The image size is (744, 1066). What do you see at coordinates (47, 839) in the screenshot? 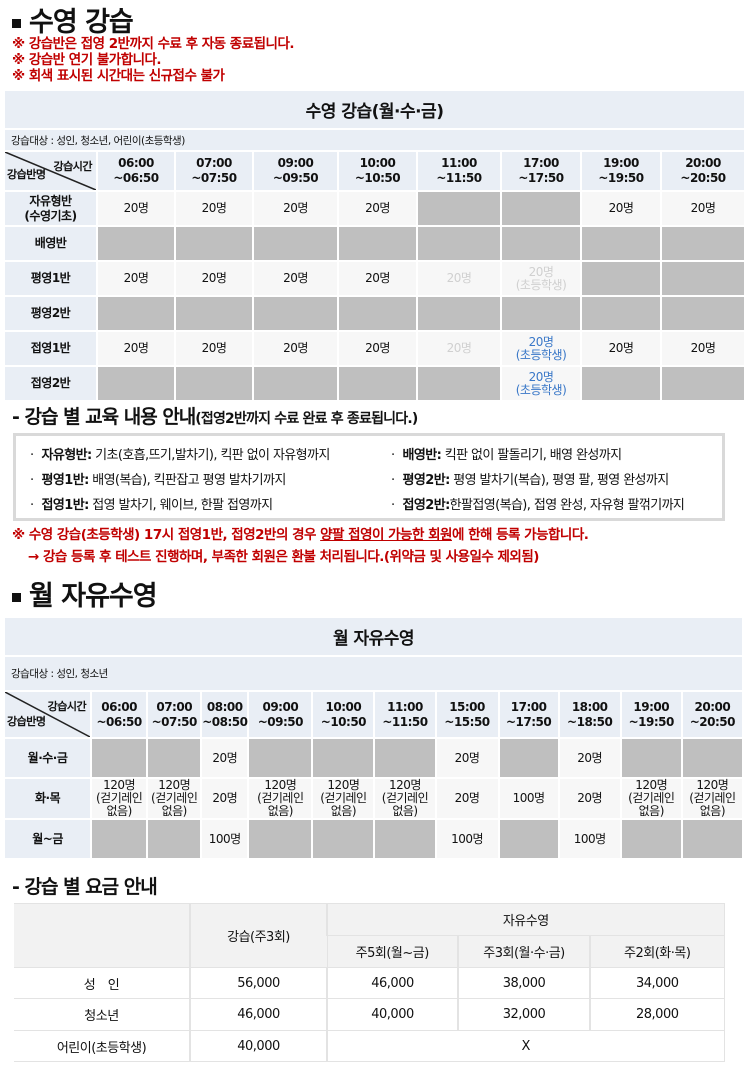
I see `class-name: 월~금` at bounding box center [47, 839].